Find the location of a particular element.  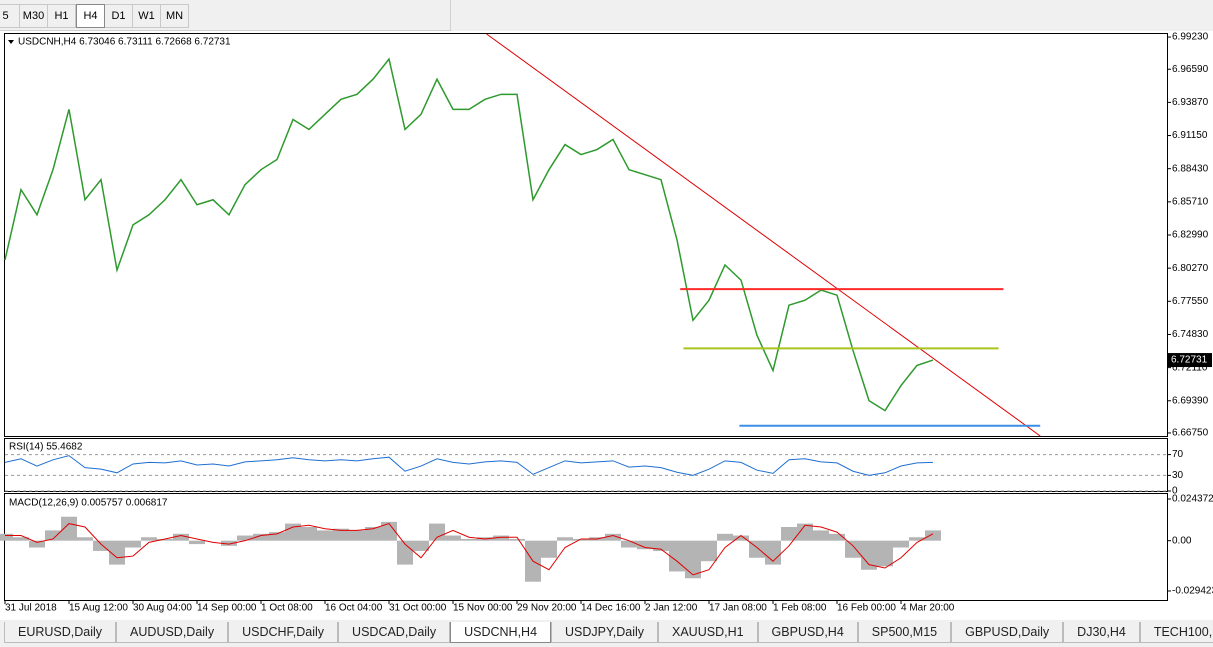

y-tick-label: 6.99230 is located at coordinates (1190, 37).